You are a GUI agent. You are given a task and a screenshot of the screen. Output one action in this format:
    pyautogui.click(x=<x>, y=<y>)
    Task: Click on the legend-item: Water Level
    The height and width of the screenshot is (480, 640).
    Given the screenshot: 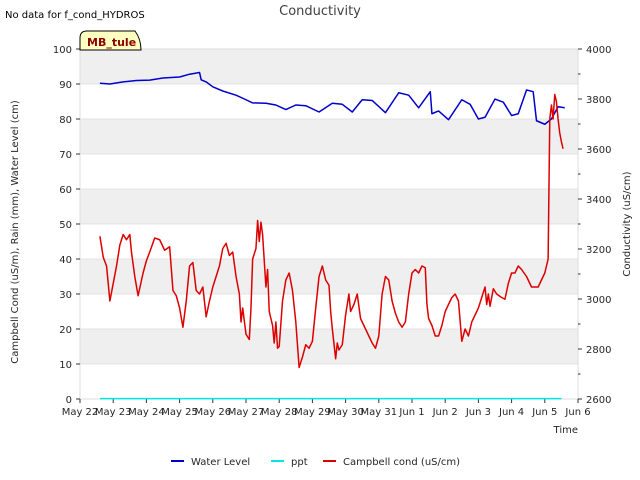 What is the action you would take?
    pyautogui.click(x=210, y=462)
    